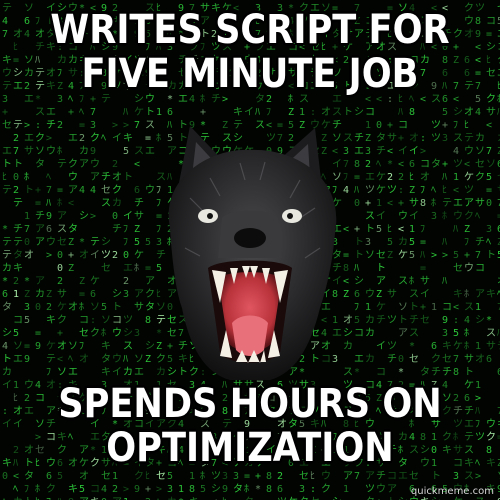 The width and height of the screenshot is (500, 500). Describe the element at coordinates (455, 437) in the screenshot. I see `svg-text: ﾎ` at that location.